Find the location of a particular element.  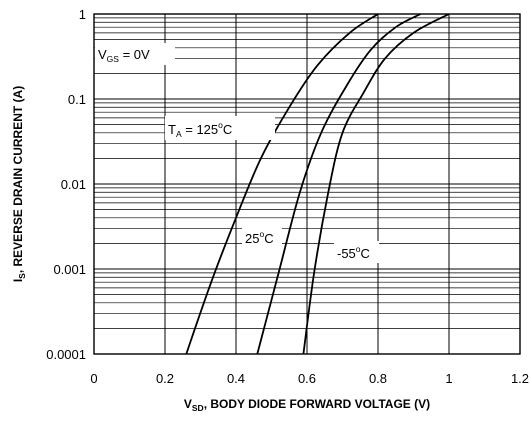

x-tick-label: 0.6 is located at coordinates (307, 378).